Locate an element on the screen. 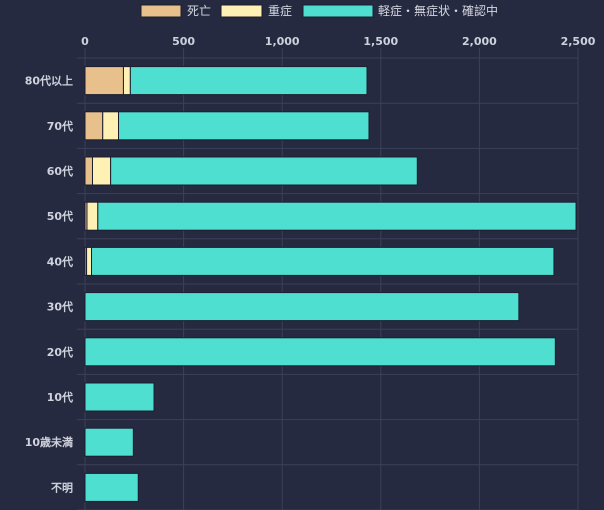 The image size is (604, 510). legend-label-0: 死亡 is located at coordinates (199, 11).